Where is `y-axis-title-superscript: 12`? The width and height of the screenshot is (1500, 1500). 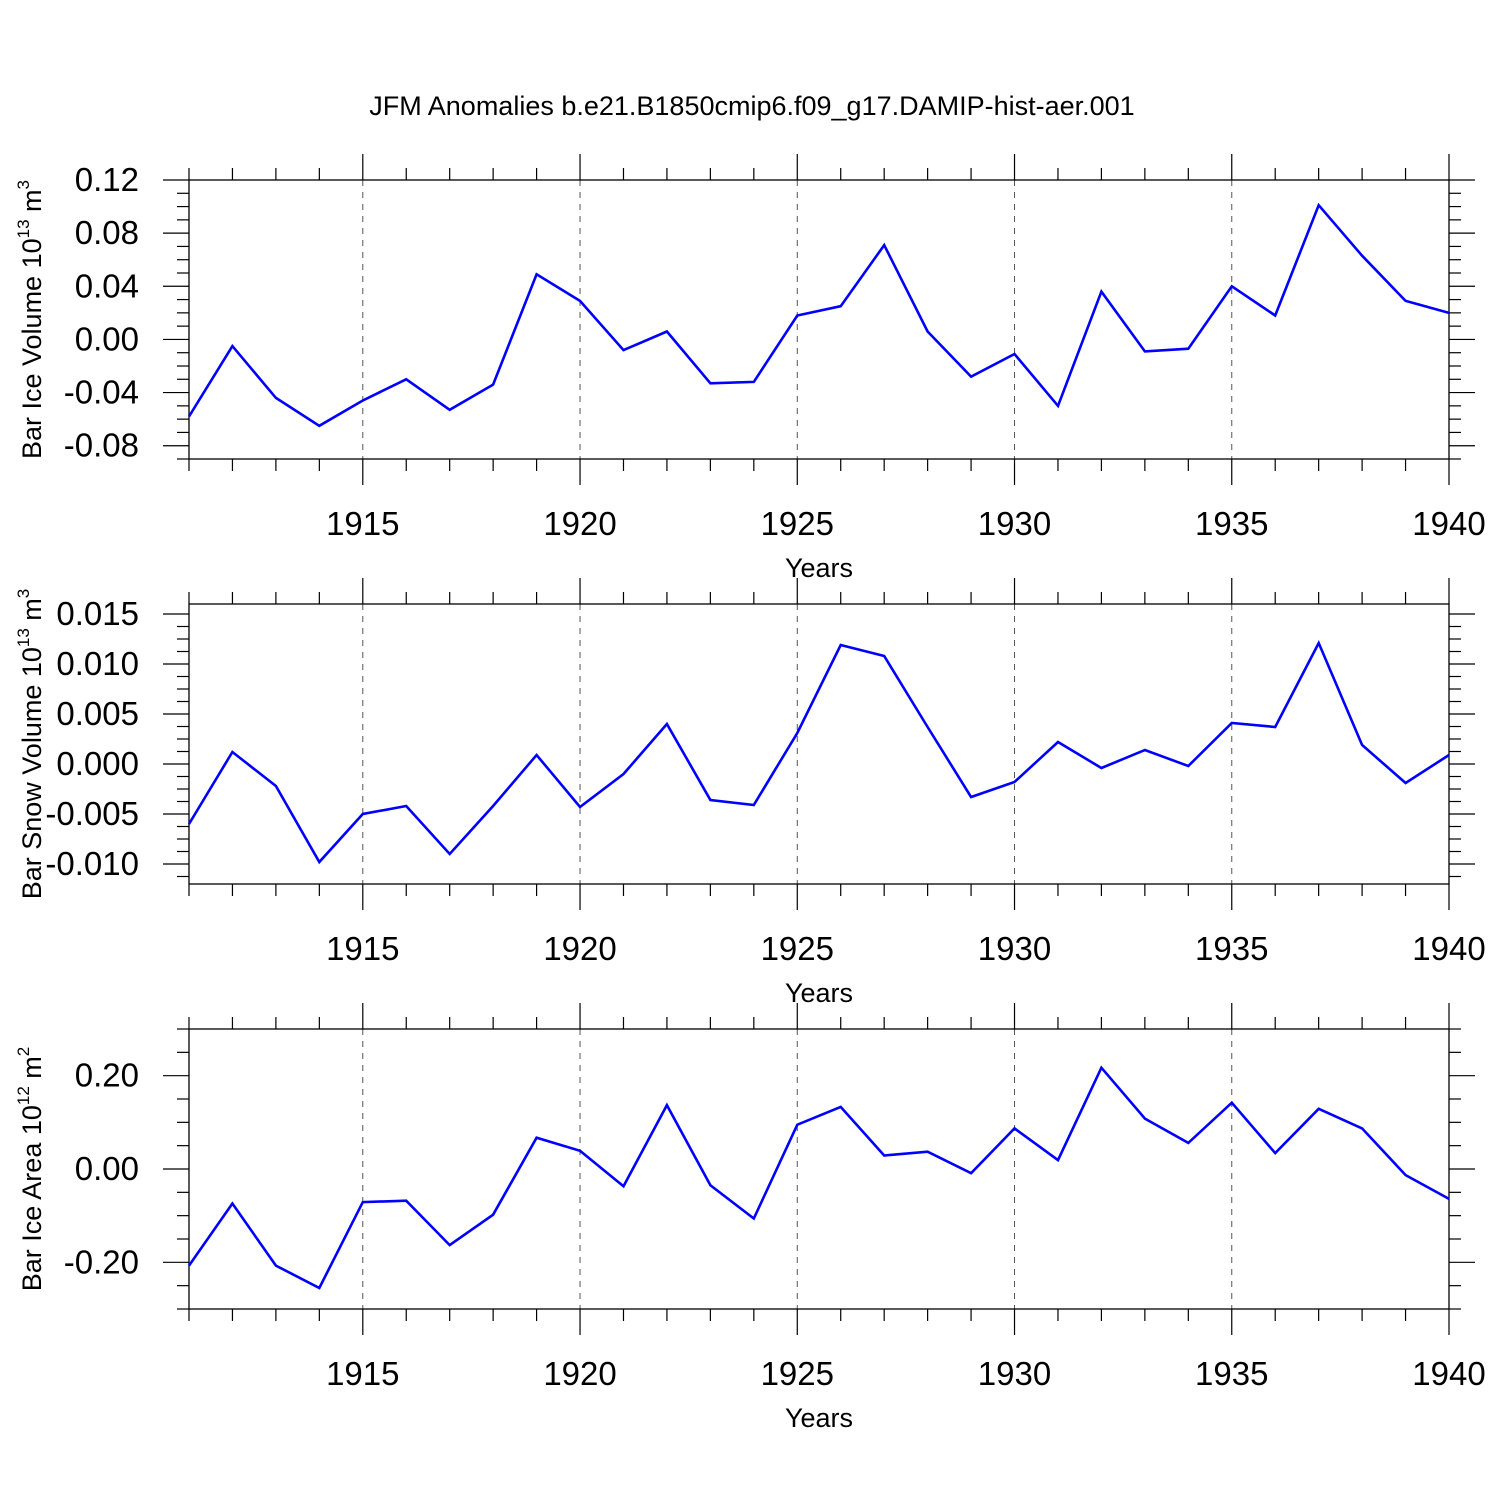 y-axis-title-superscript: 12 is located at coordinates (23, 1095).